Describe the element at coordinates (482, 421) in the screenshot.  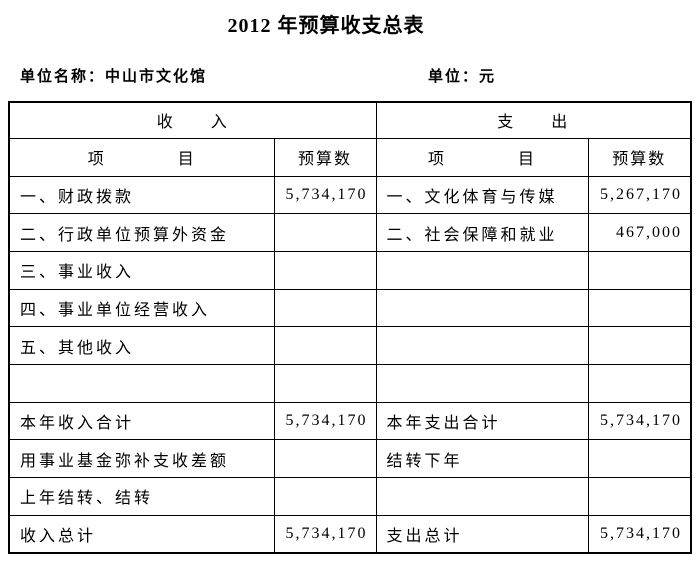
I see `expense-item-cell: 本年支出合计` at that location.